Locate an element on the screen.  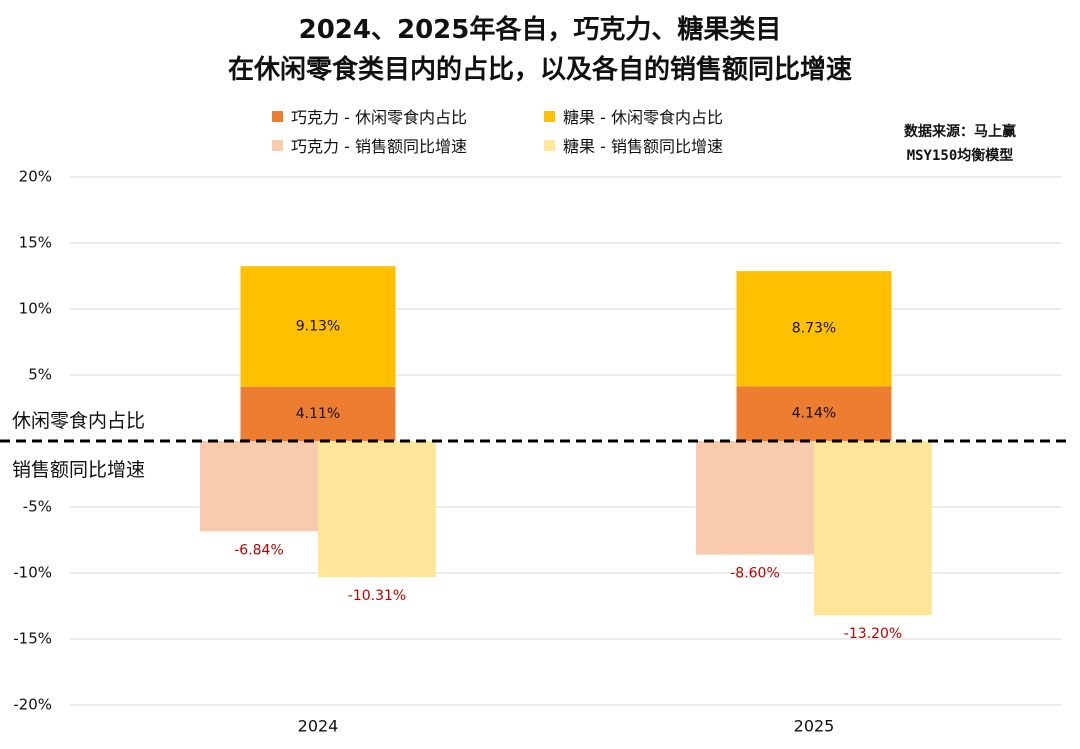
legend-item-candy-growth: 糖果 - 销售额同比增速 is located at coordinates (633, 145).